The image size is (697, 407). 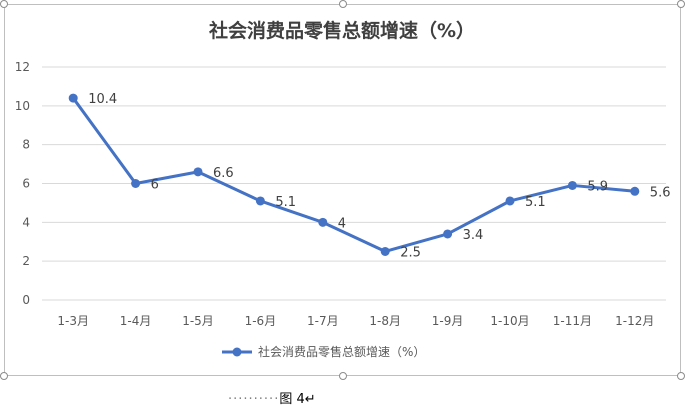 I want to click on data-point-1-9月, so click(x=448, y=234).